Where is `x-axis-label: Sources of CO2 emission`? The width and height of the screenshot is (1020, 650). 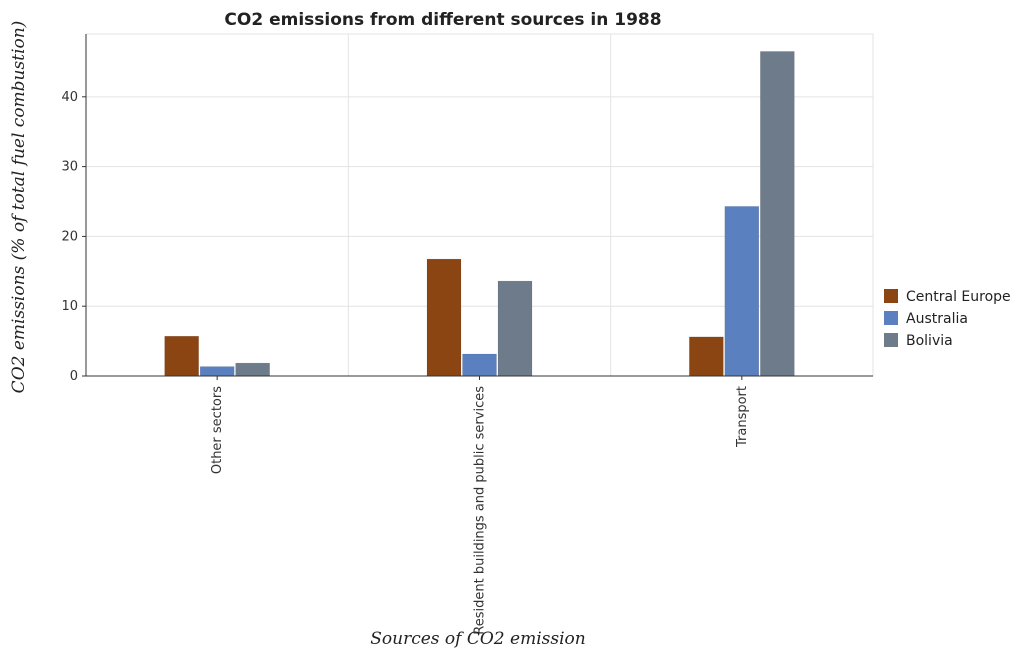 x-axis-label: Sources of CO2 emission is located at coordinates (477, 639).